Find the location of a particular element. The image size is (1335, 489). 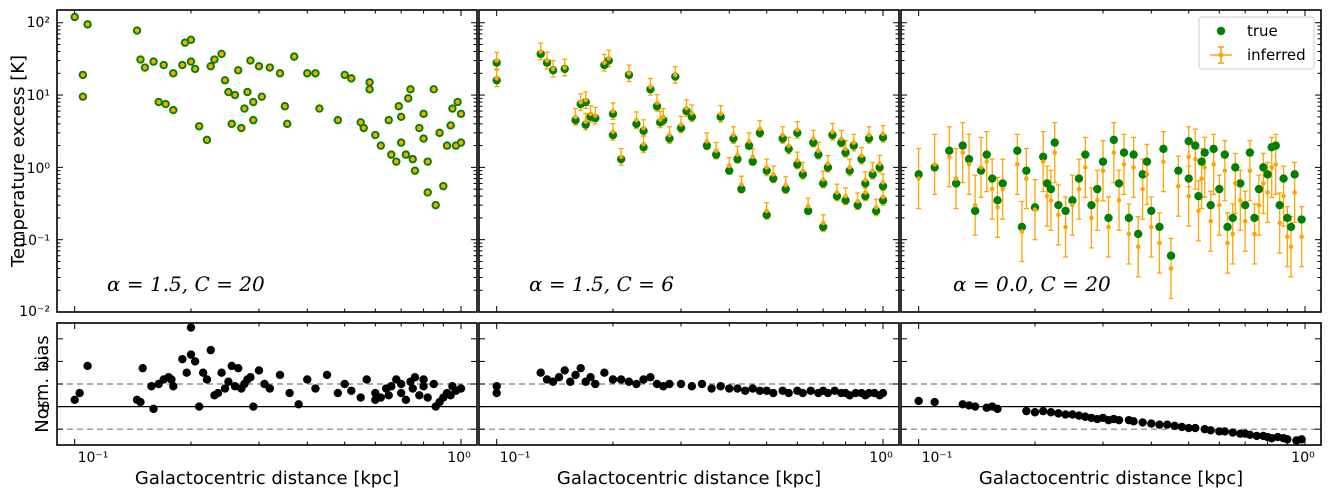

legend-true-marker is located at coordinates (1221, 31).